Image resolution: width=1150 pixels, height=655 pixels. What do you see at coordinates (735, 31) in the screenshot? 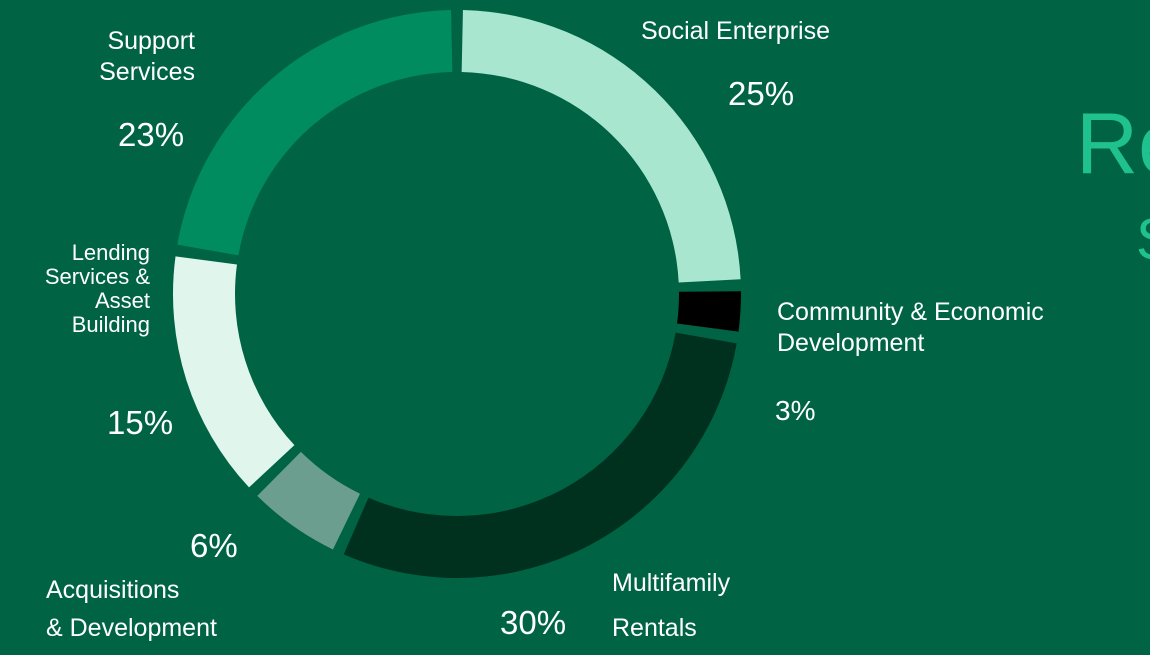
I see `label-social-enterprise: Social Enterprise` at bounding box center [735, 31].